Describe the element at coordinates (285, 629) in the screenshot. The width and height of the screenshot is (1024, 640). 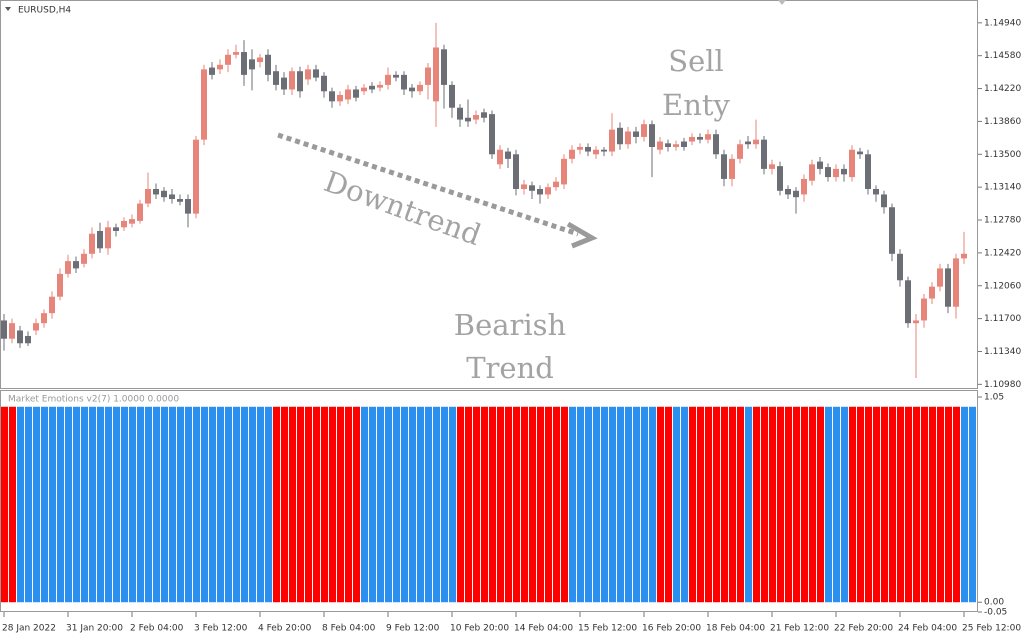
I see `x-tick-label: 4 Feb 20:00` at that location.